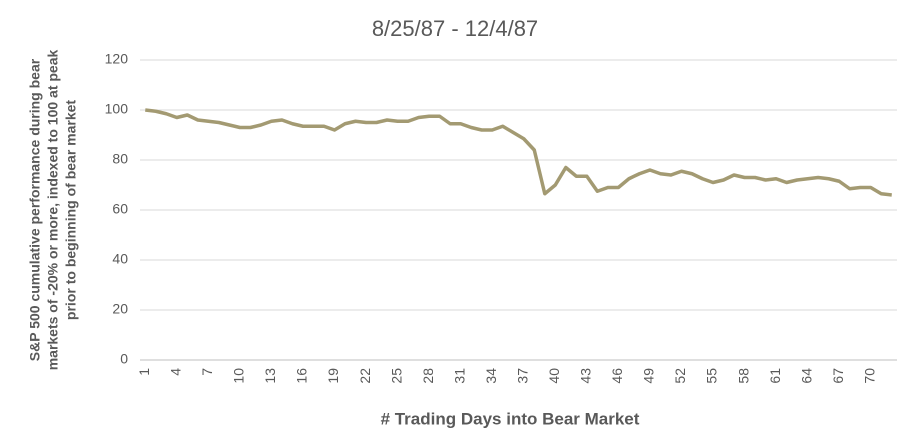  What do you see at coordinates (176, 372) in the screenshot?
I see `x-tick-label: 4` at bounding box center [176, 372].